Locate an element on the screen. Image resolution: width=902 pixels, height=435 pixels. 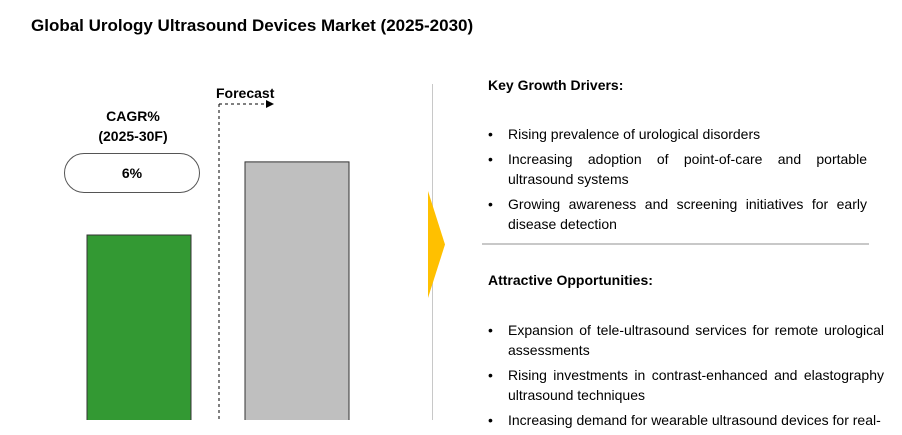
bar-2030F is located at coordinates (297, 290).